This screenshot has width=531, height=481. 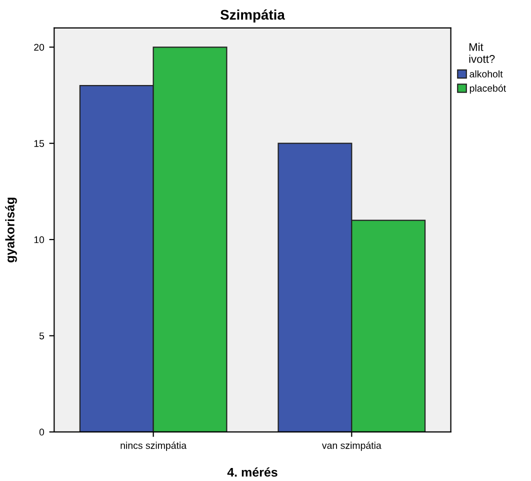 I want to click on legend-label: alkoholt, so click(x=486, y=74).